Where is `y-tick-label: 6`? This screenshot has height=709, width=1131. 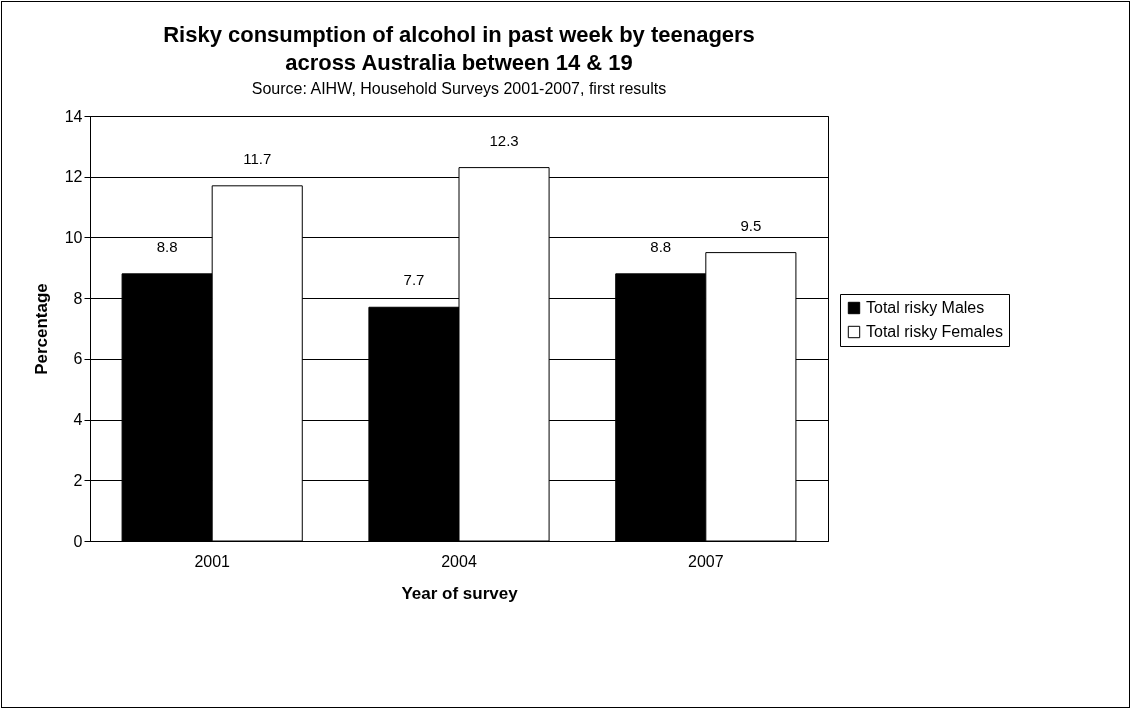
y-tick-label: 6 is located at coordinates (78, 359).